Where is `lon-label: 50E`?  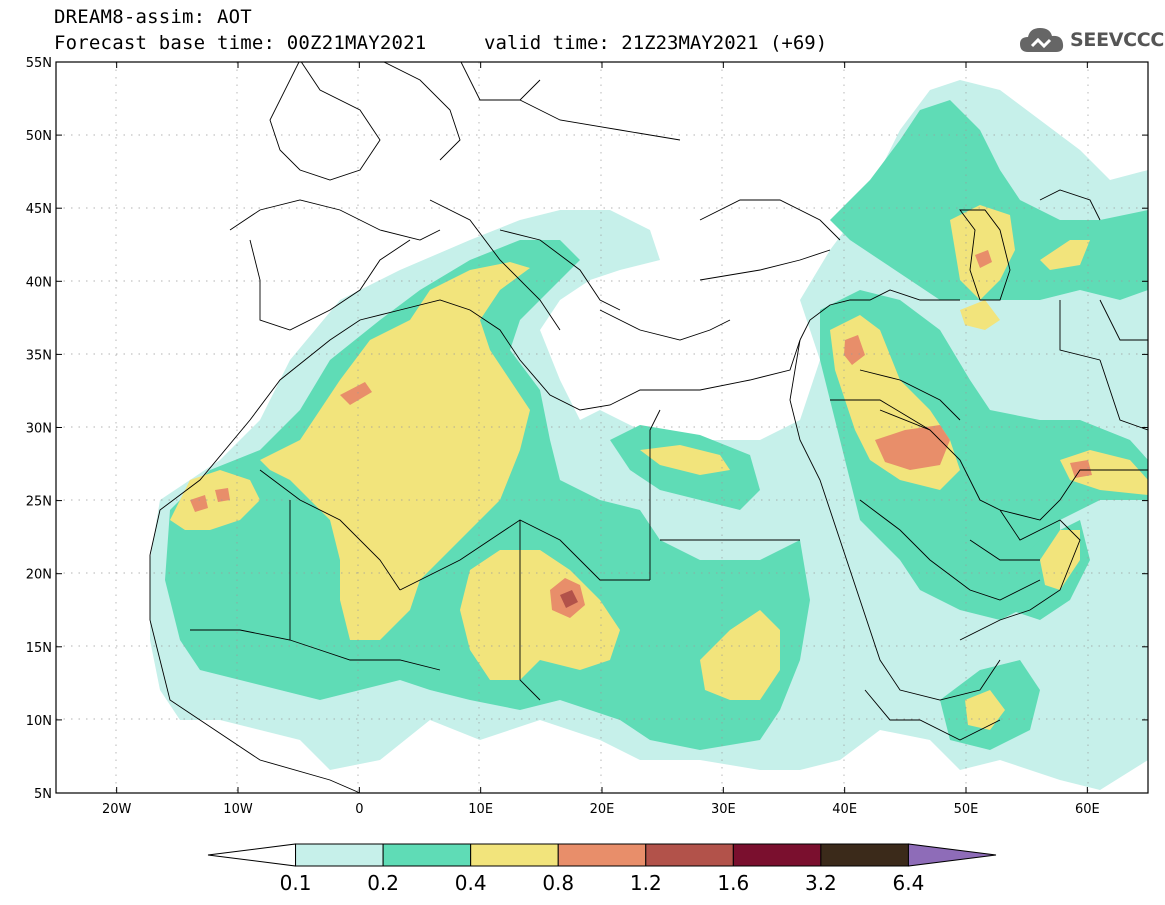
lon-label: 50E is located at coordinates (966, 809).